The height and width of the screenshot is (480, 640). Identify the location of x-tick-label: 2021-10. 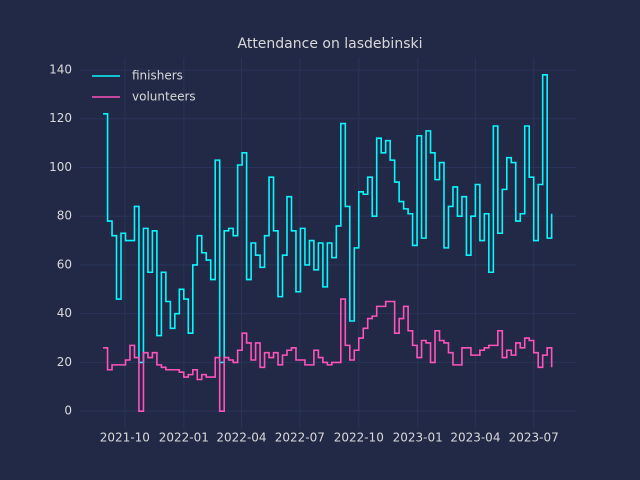
(125, 438).